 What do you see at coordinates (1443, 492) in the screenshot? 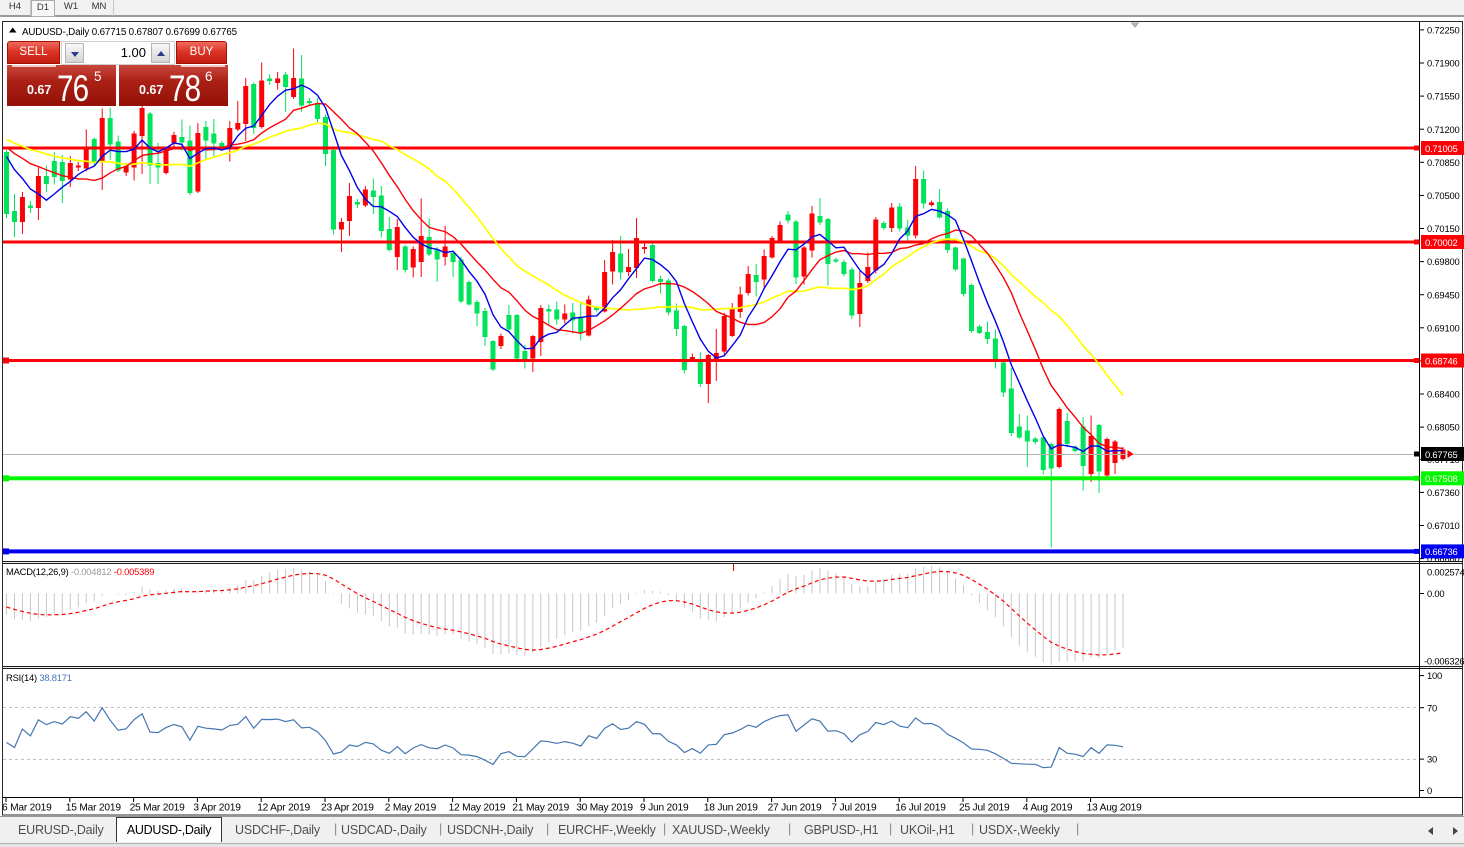
I see `svg-text: 0.67360` at bounding box center [1443, 492].